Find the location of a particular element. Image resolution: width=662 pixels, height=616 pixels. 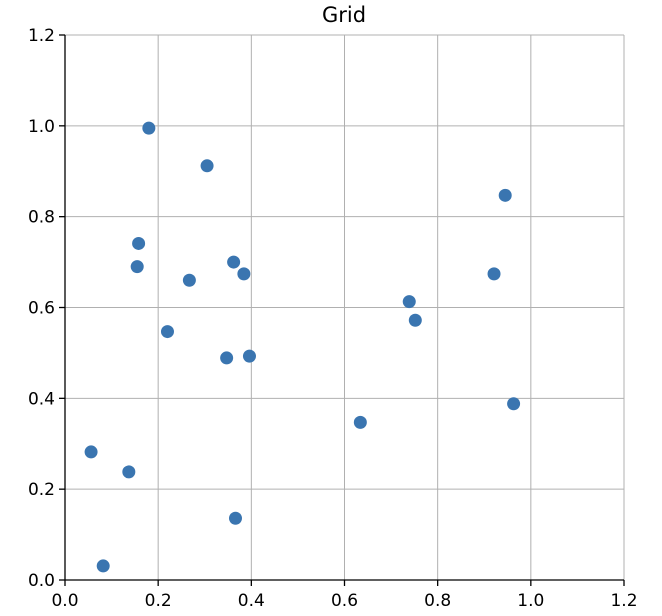

y-tick-label: 0.4 is located at coordinates (41, 399).